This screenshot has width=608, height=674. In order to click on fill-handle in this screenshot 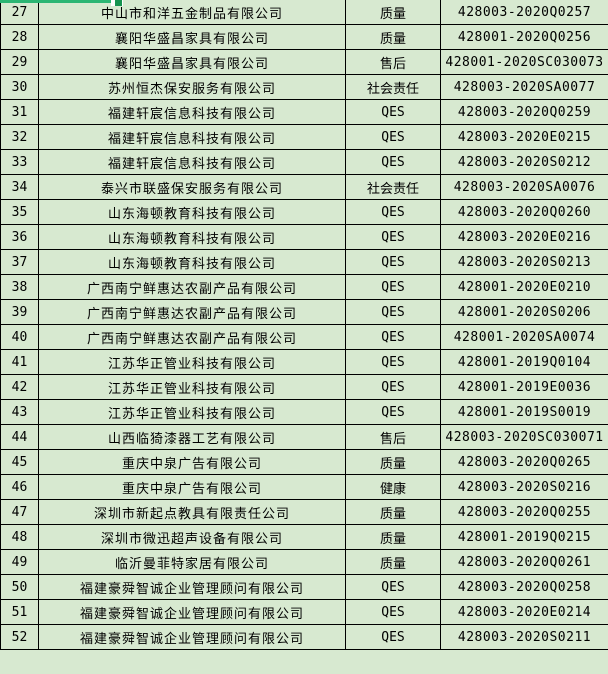, I will do `click(119, 3)`.